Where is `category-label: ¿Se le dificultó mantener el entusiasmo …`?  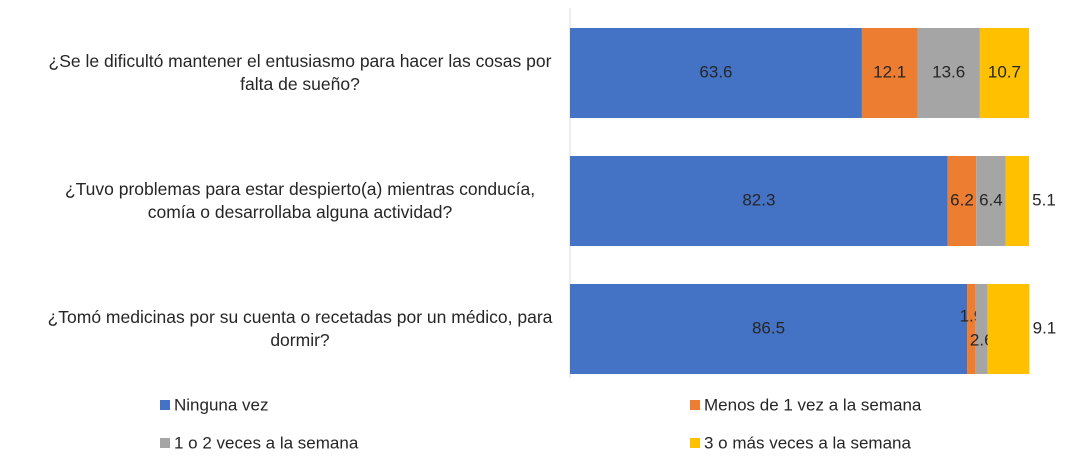
category-label: ¿Se le dificultó mantener el entusiasmo … is located at coordinates (300, 72).